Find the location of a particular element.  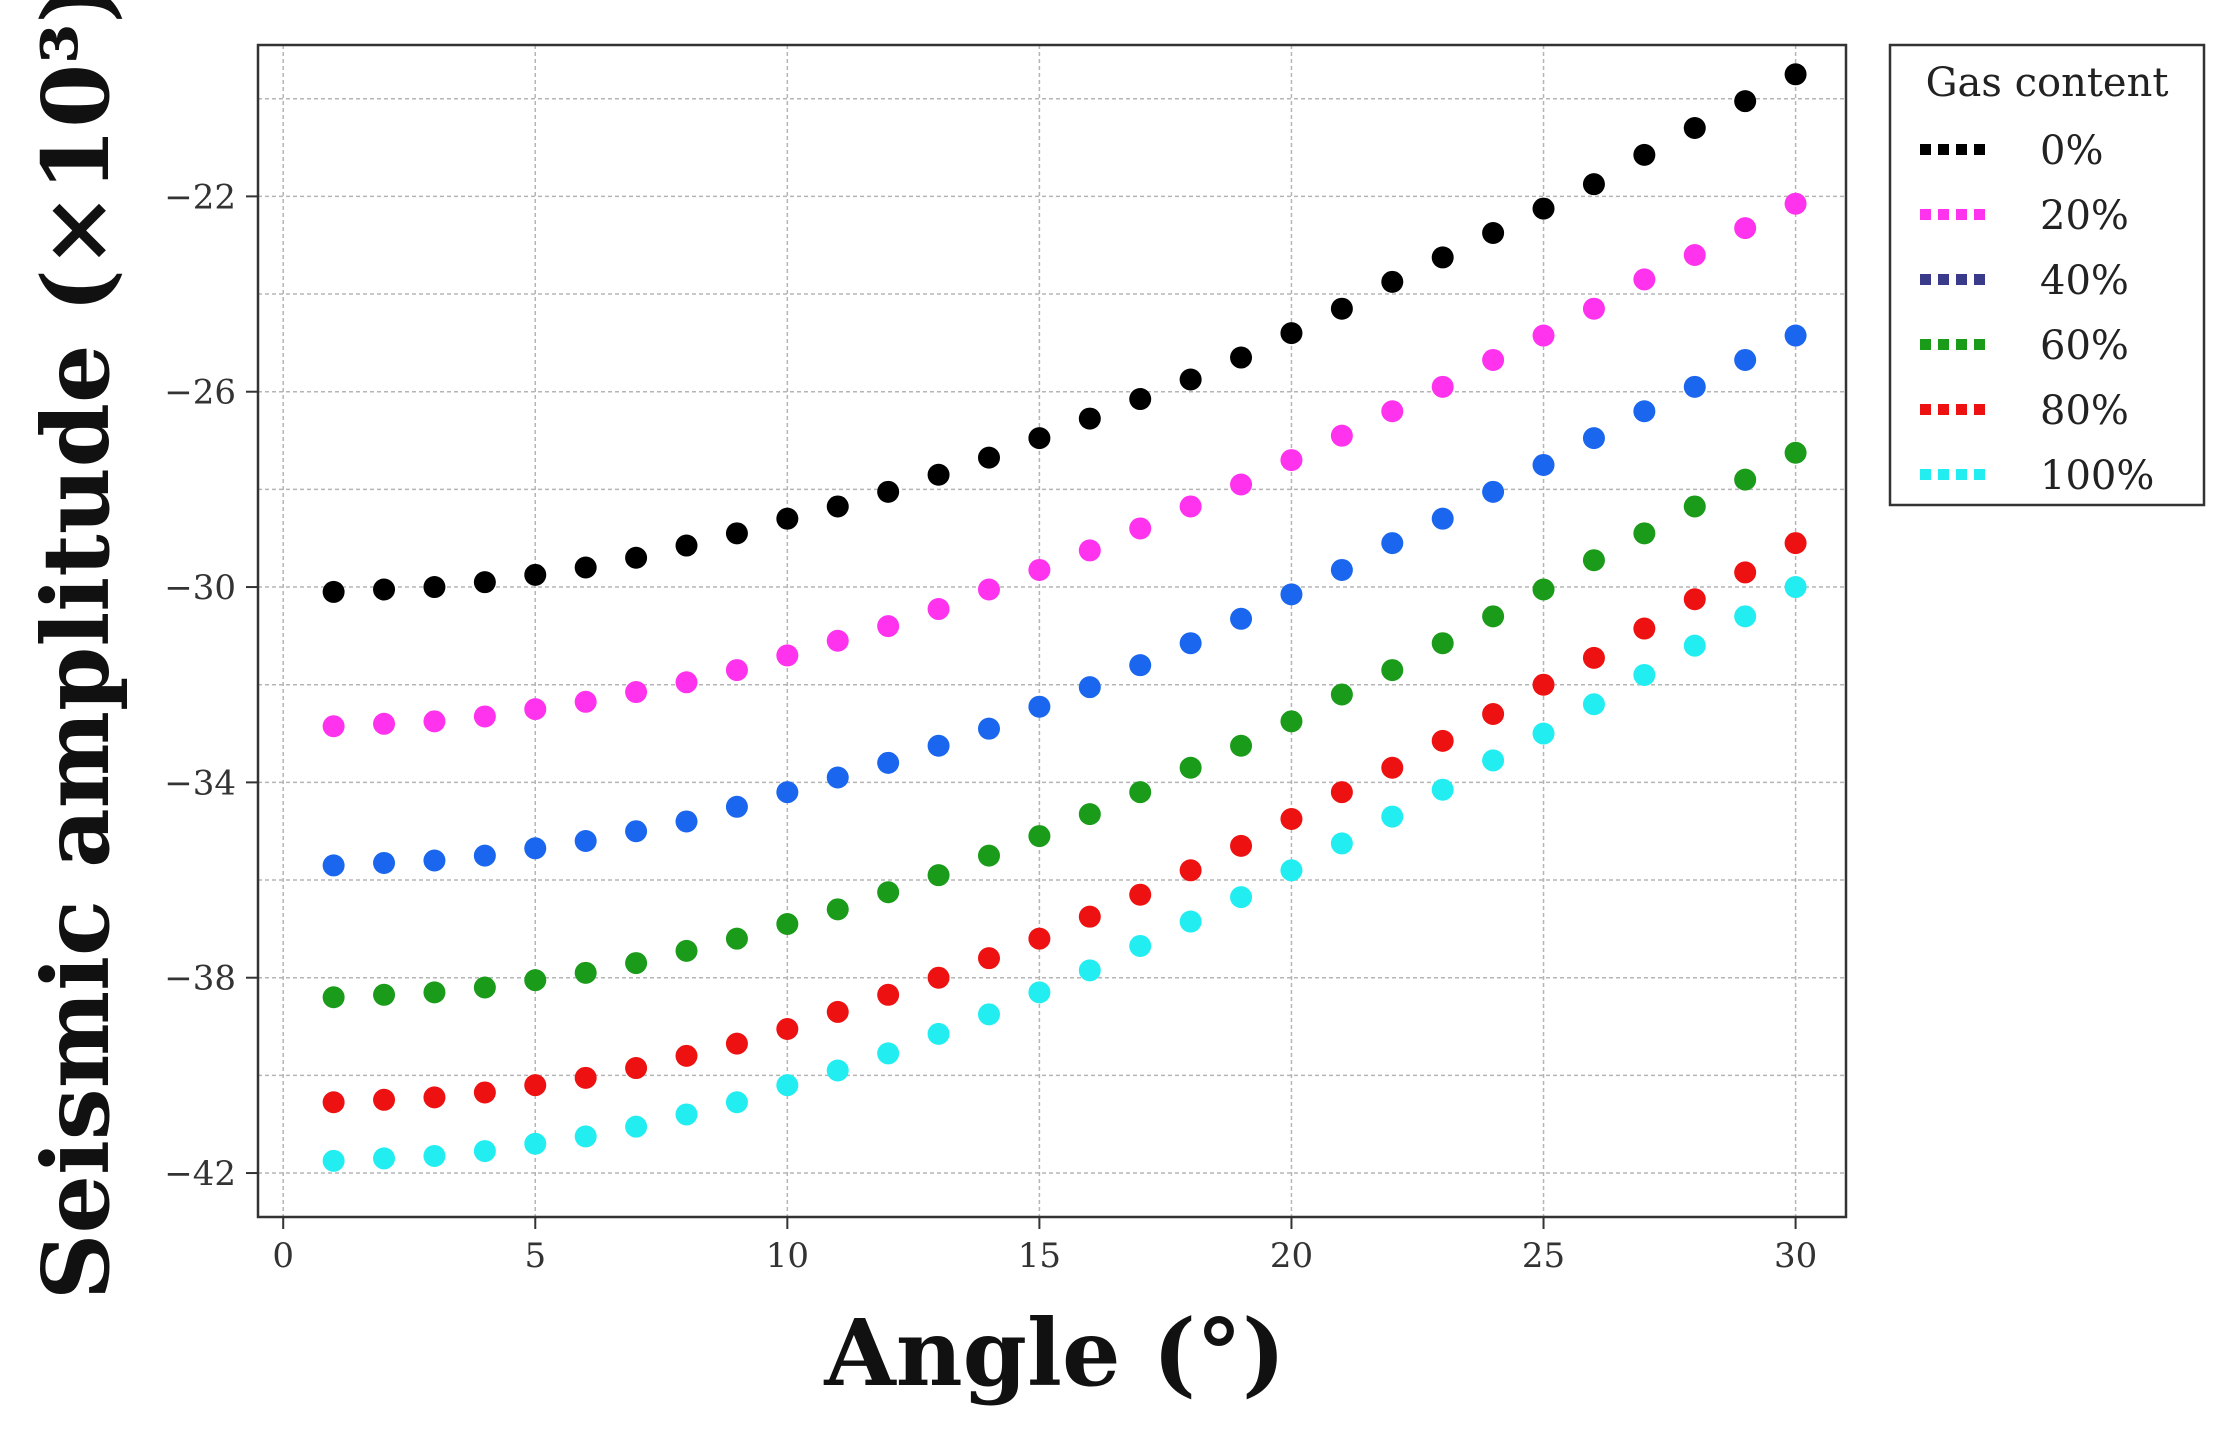

legend-item: 0% is located at coordinates (2011, 151).